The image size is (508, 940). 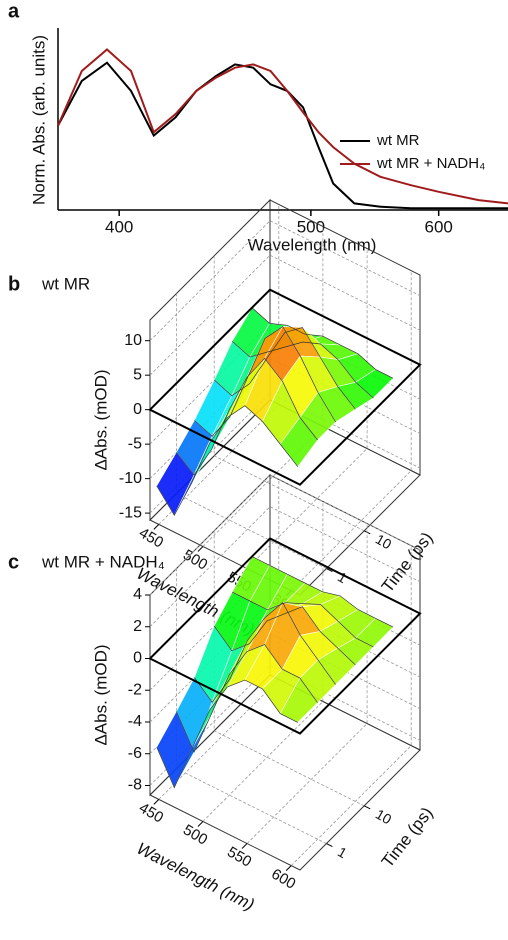 I want to click on legend-label: wt MR + NADH₄, so click(x=430, y=163).